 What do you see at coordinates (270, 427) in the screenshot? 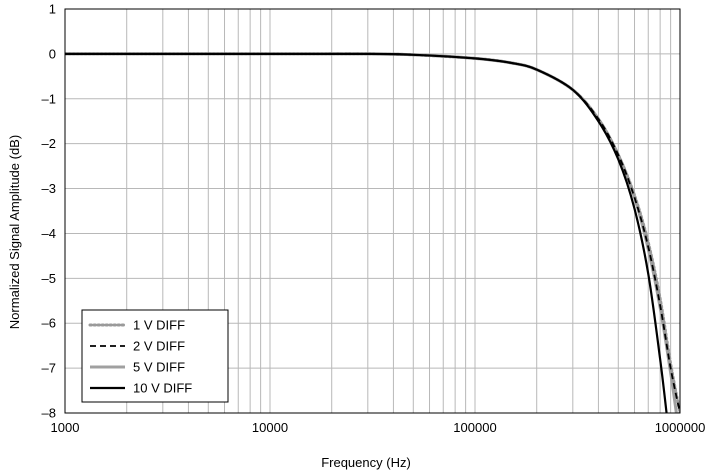
I see `x-tick-label: 10000` at bounding box center [270, 427].